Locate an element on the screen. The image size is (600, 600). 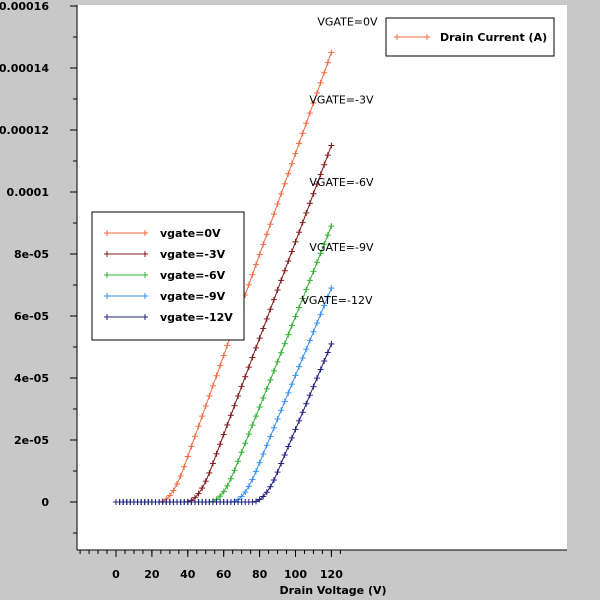
series-vgate=-12V is located at coordinates (224, 422).